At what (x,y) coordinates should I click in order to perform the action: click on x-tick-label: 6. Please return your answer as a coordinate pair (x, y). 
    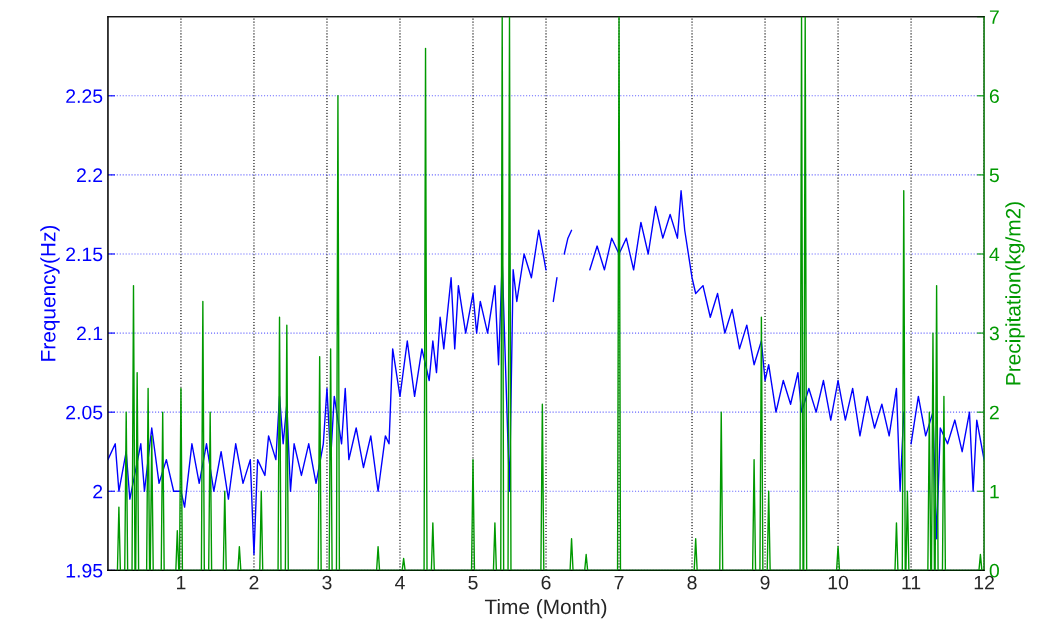
    Looking at the image, I should click on (546, 582).